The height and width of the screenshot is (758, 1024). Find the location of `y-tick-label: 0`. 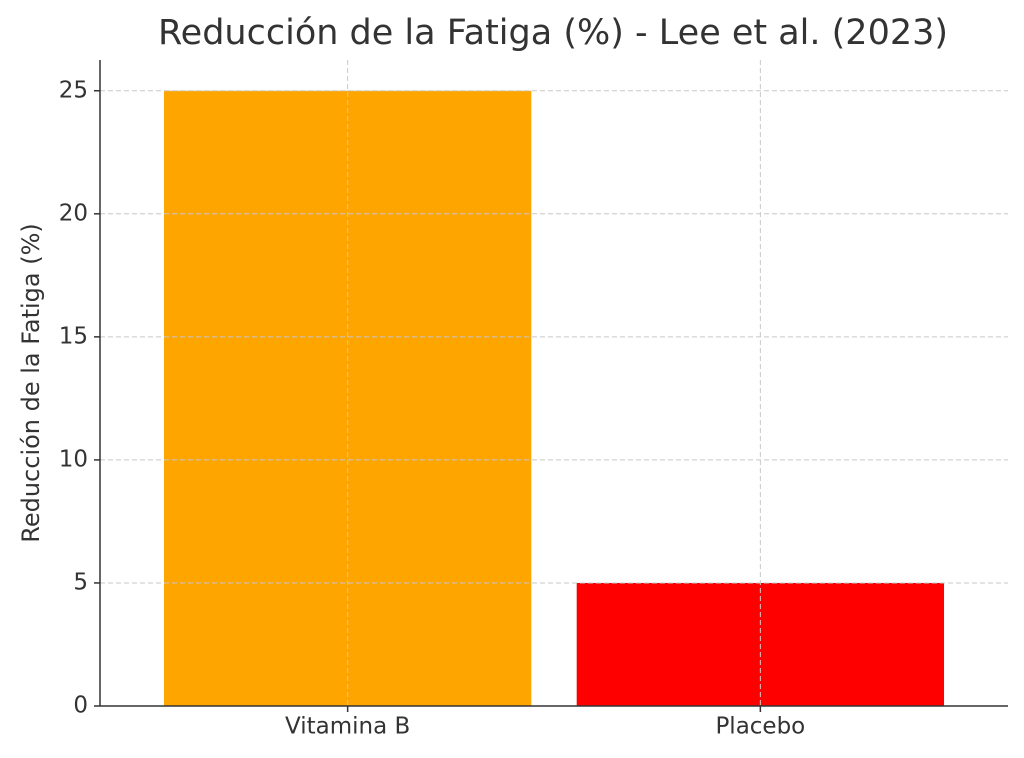

y-tick-label: 0 is located at coordinates (80, 706).